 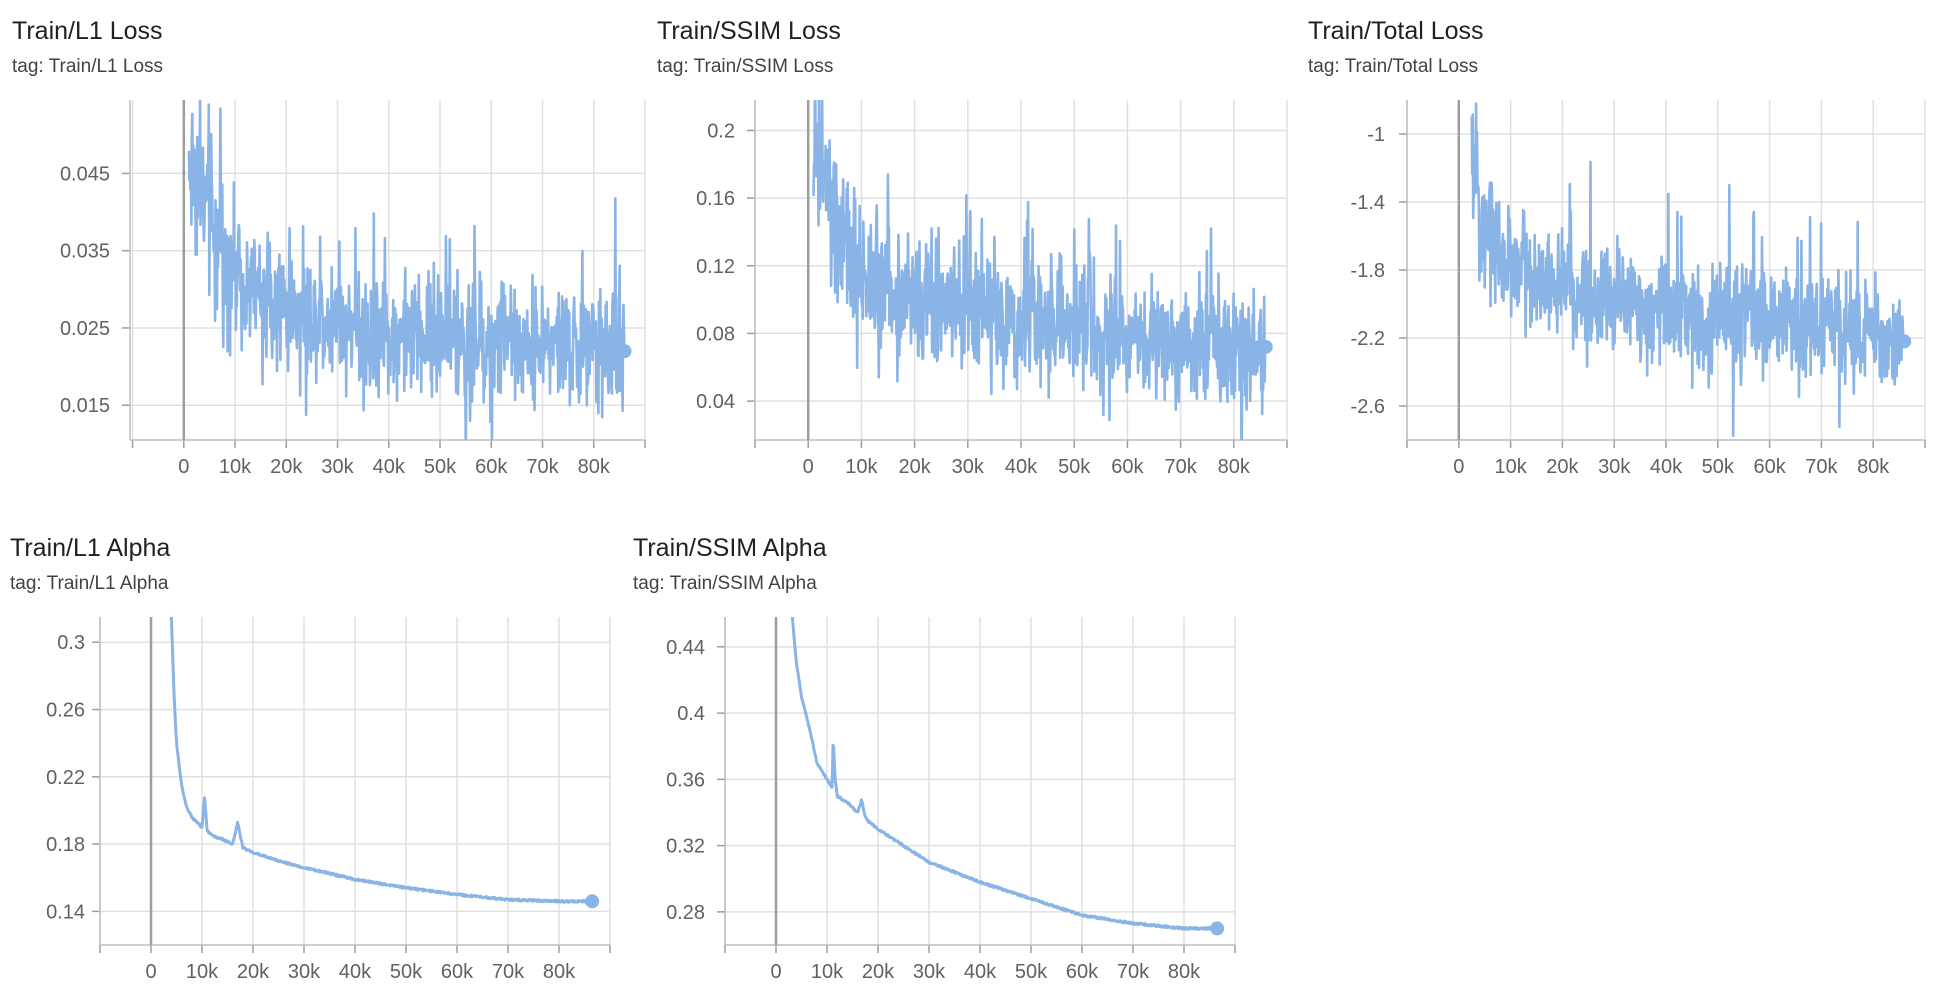 I want to click on y-tick-label: -1, so click(x=1376, y=135).